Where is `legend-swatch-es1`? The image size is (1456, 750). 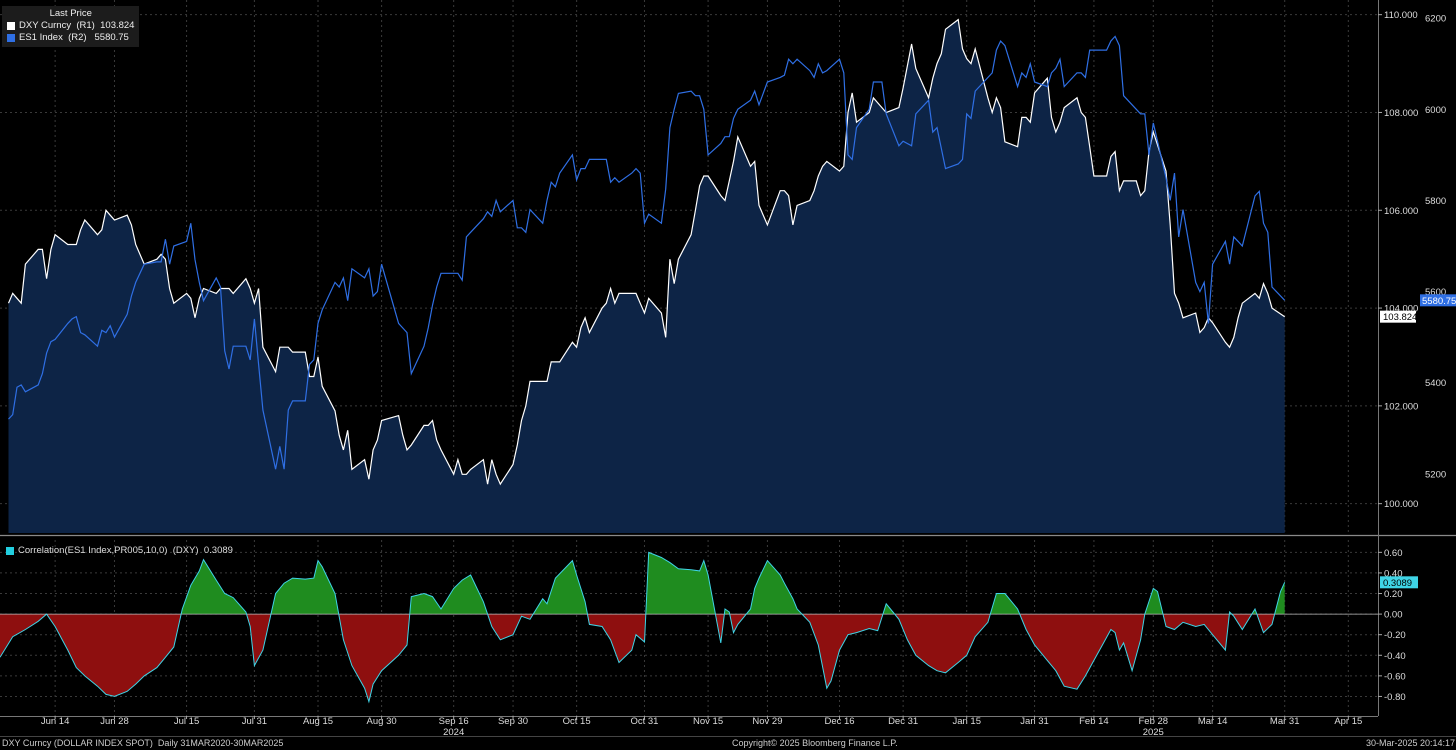 legend-swatch-es1 is located at coordinates (11, 38).